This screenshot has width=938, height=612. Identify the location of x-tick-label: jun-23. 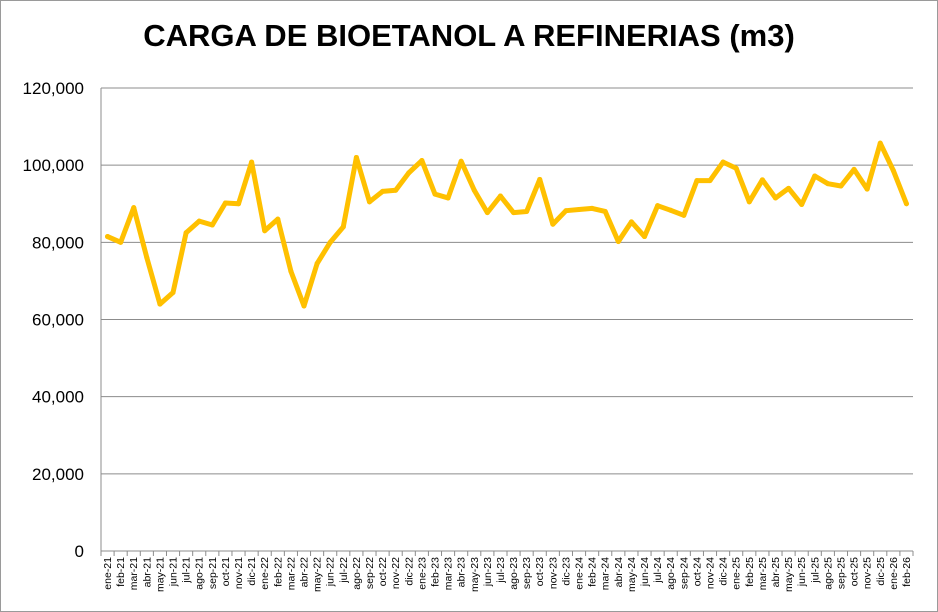
(488, 572).